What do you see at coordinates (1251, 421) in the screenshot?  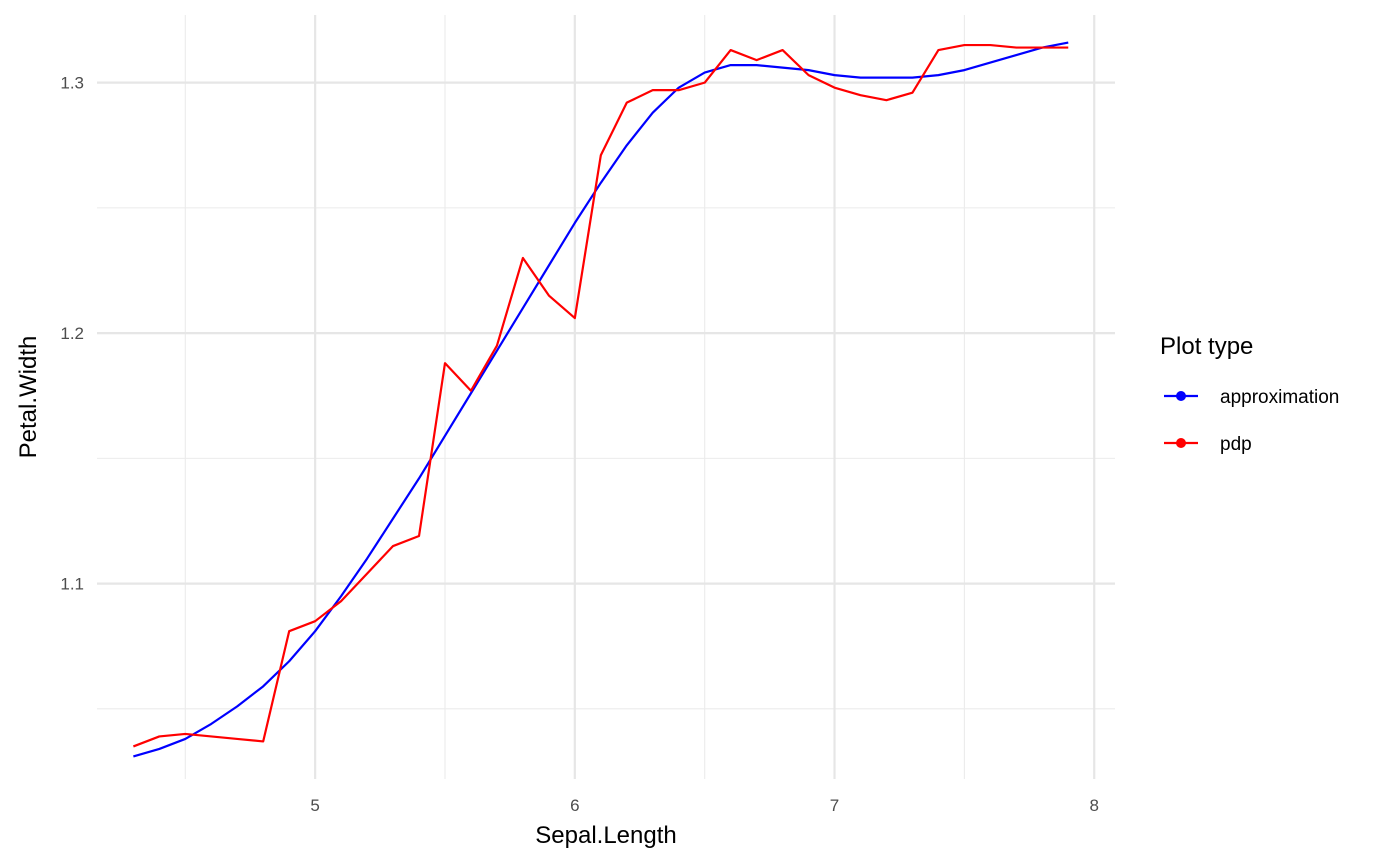 I see `legend-items: approximation pdp` at bounding box center [1251, 421].